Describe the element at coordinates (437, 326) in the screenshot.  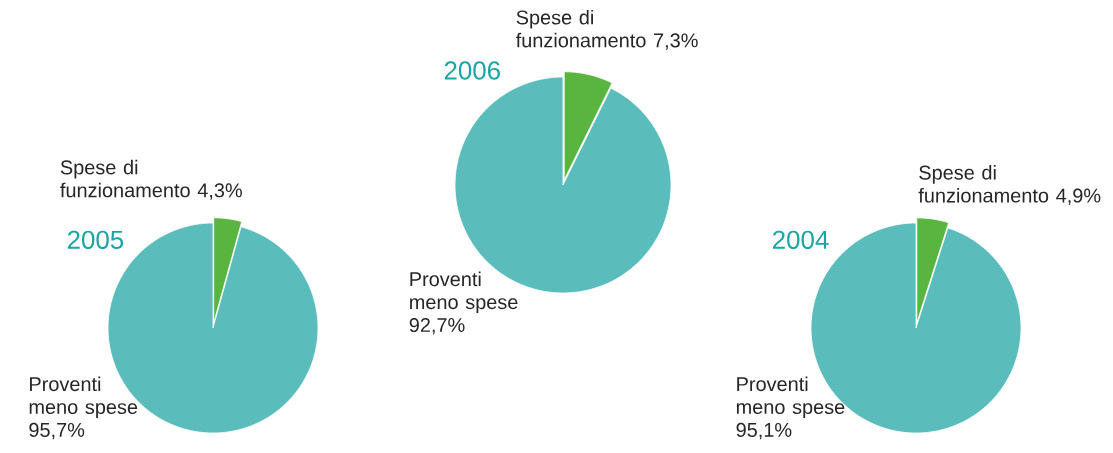
I see `data-label: 92,7%` at that location.